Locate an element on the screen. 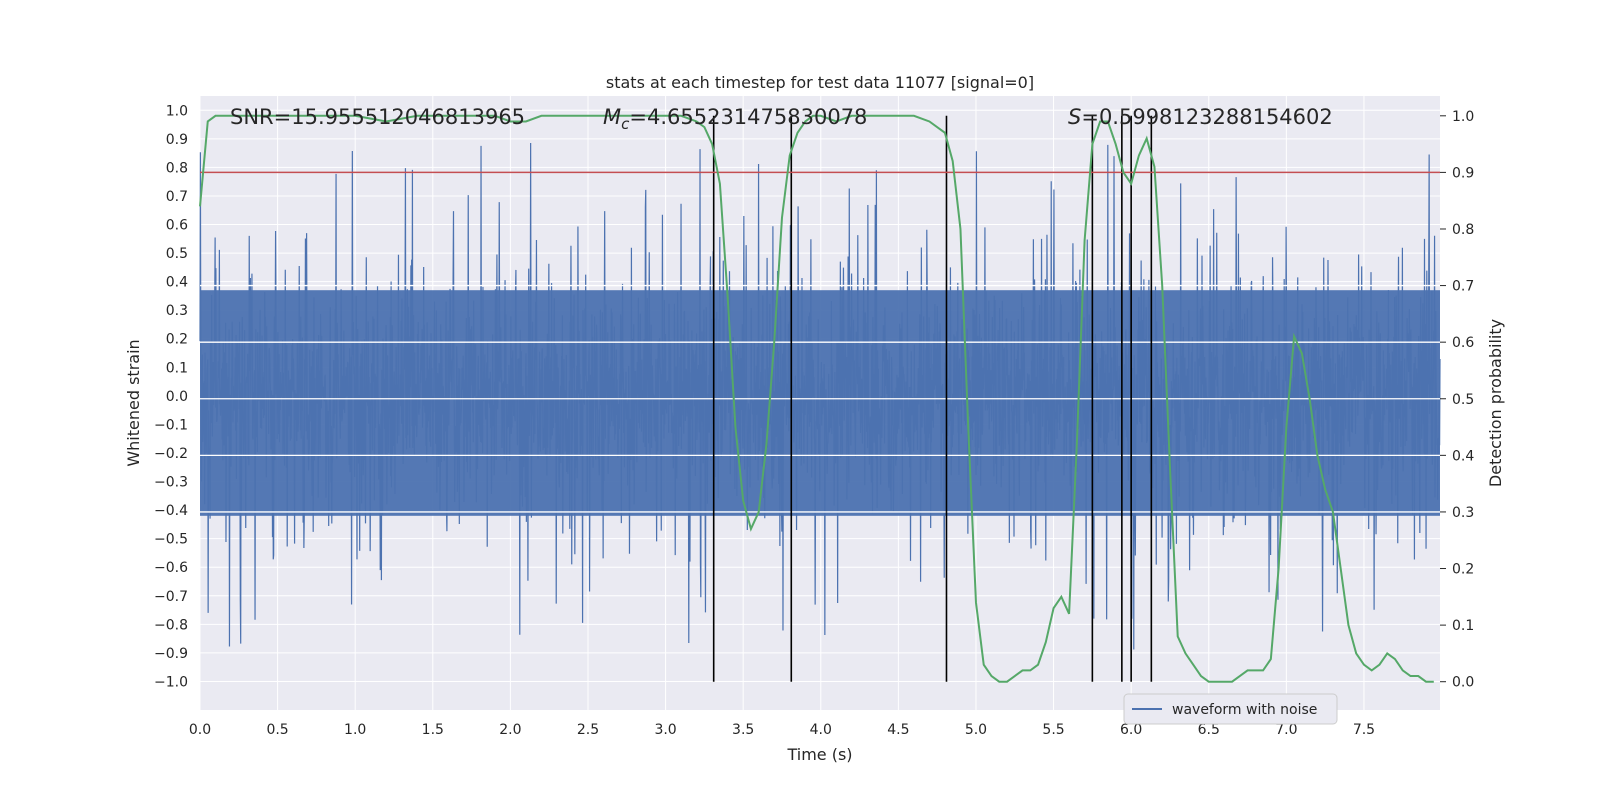 The image size is (1600, 800). s-symbol: S is located at coordinates (1074, 117).